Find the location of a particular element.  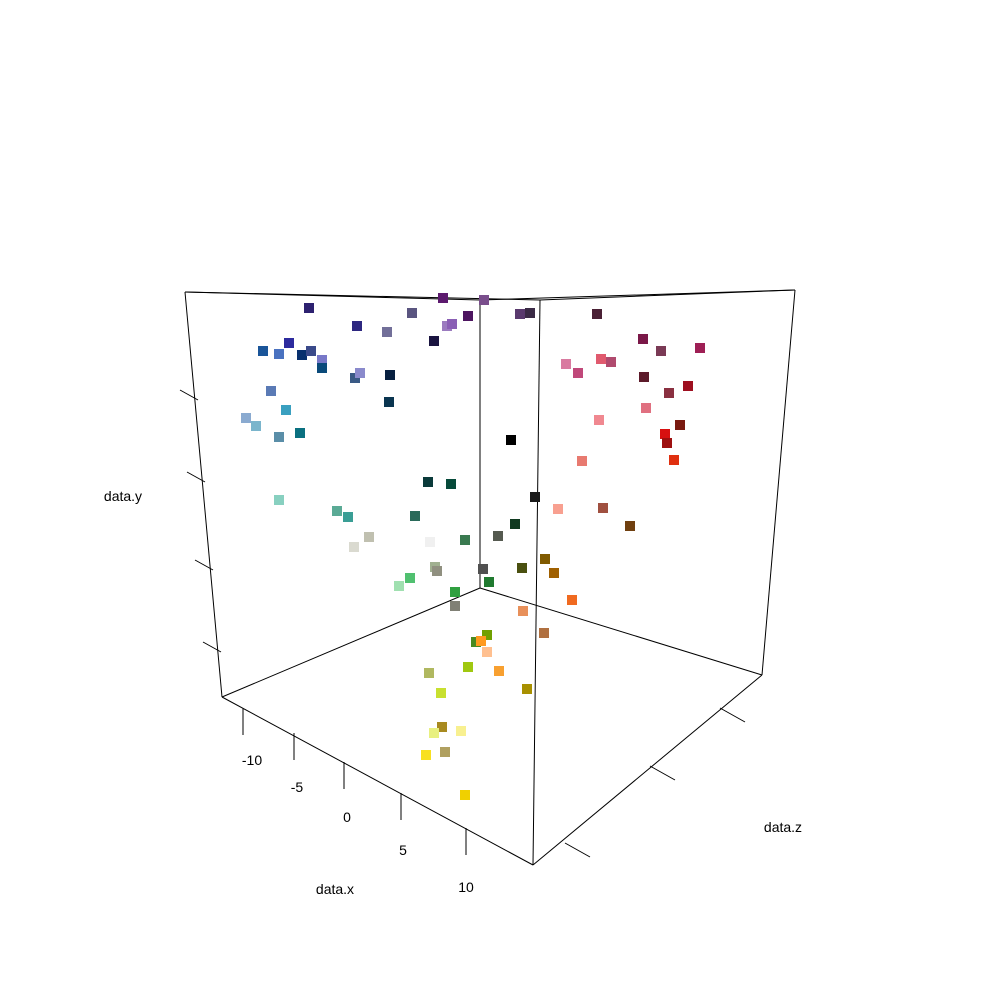

x-tick-label: -10 is located at coordinates (252, 760).